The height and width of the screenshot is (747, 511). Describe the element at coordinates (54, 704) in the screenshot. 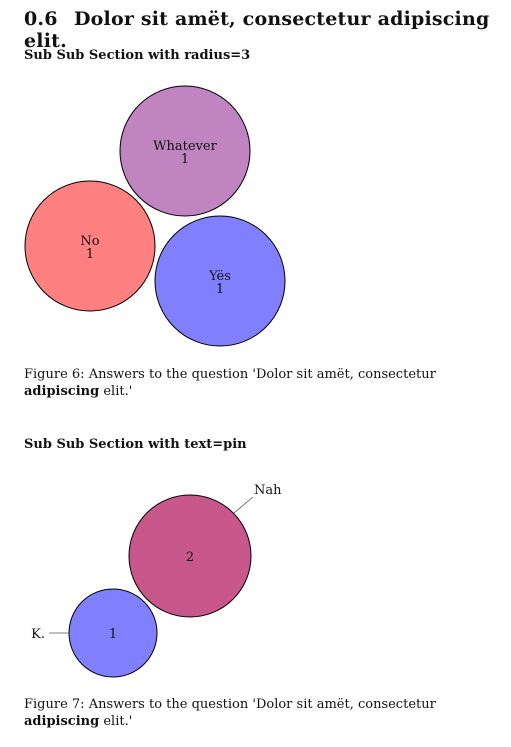

I see `figure-7-caption-prefix: Figure 7:` at that location.